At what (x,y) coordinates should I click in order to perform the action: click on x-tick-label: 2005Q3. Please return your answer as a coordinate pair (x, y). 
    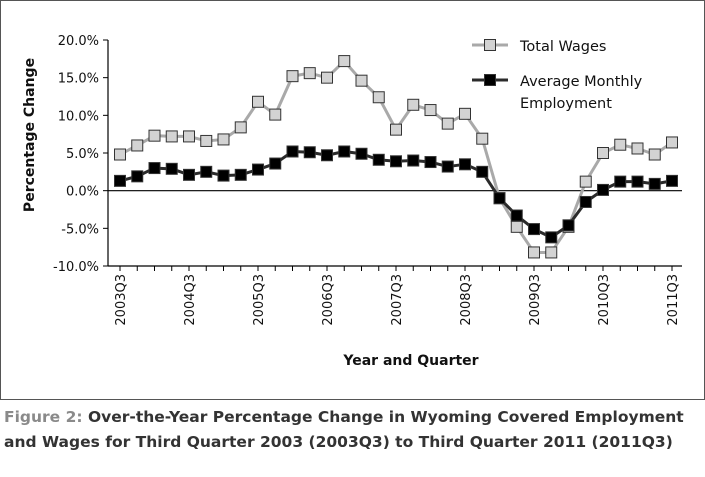
    Looking at the image, I should click on (259, 300).